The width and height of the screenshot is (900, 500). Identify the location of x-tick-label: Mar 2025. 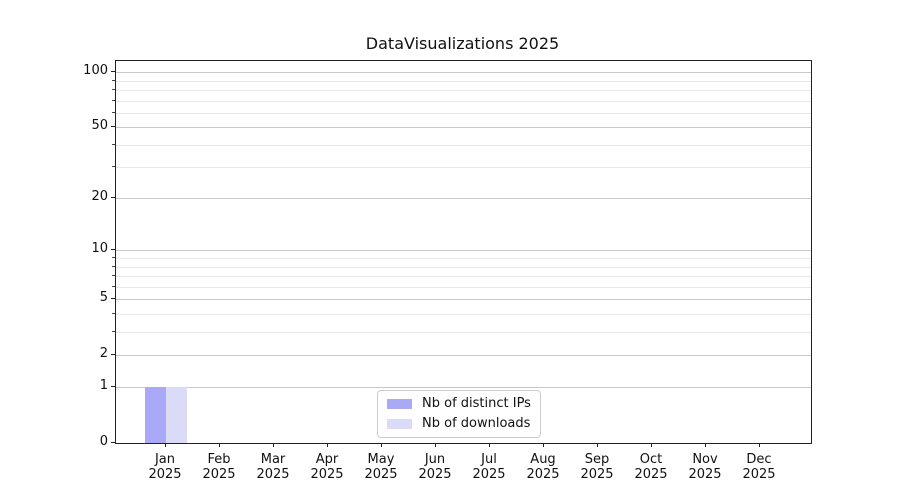
(273, 467).